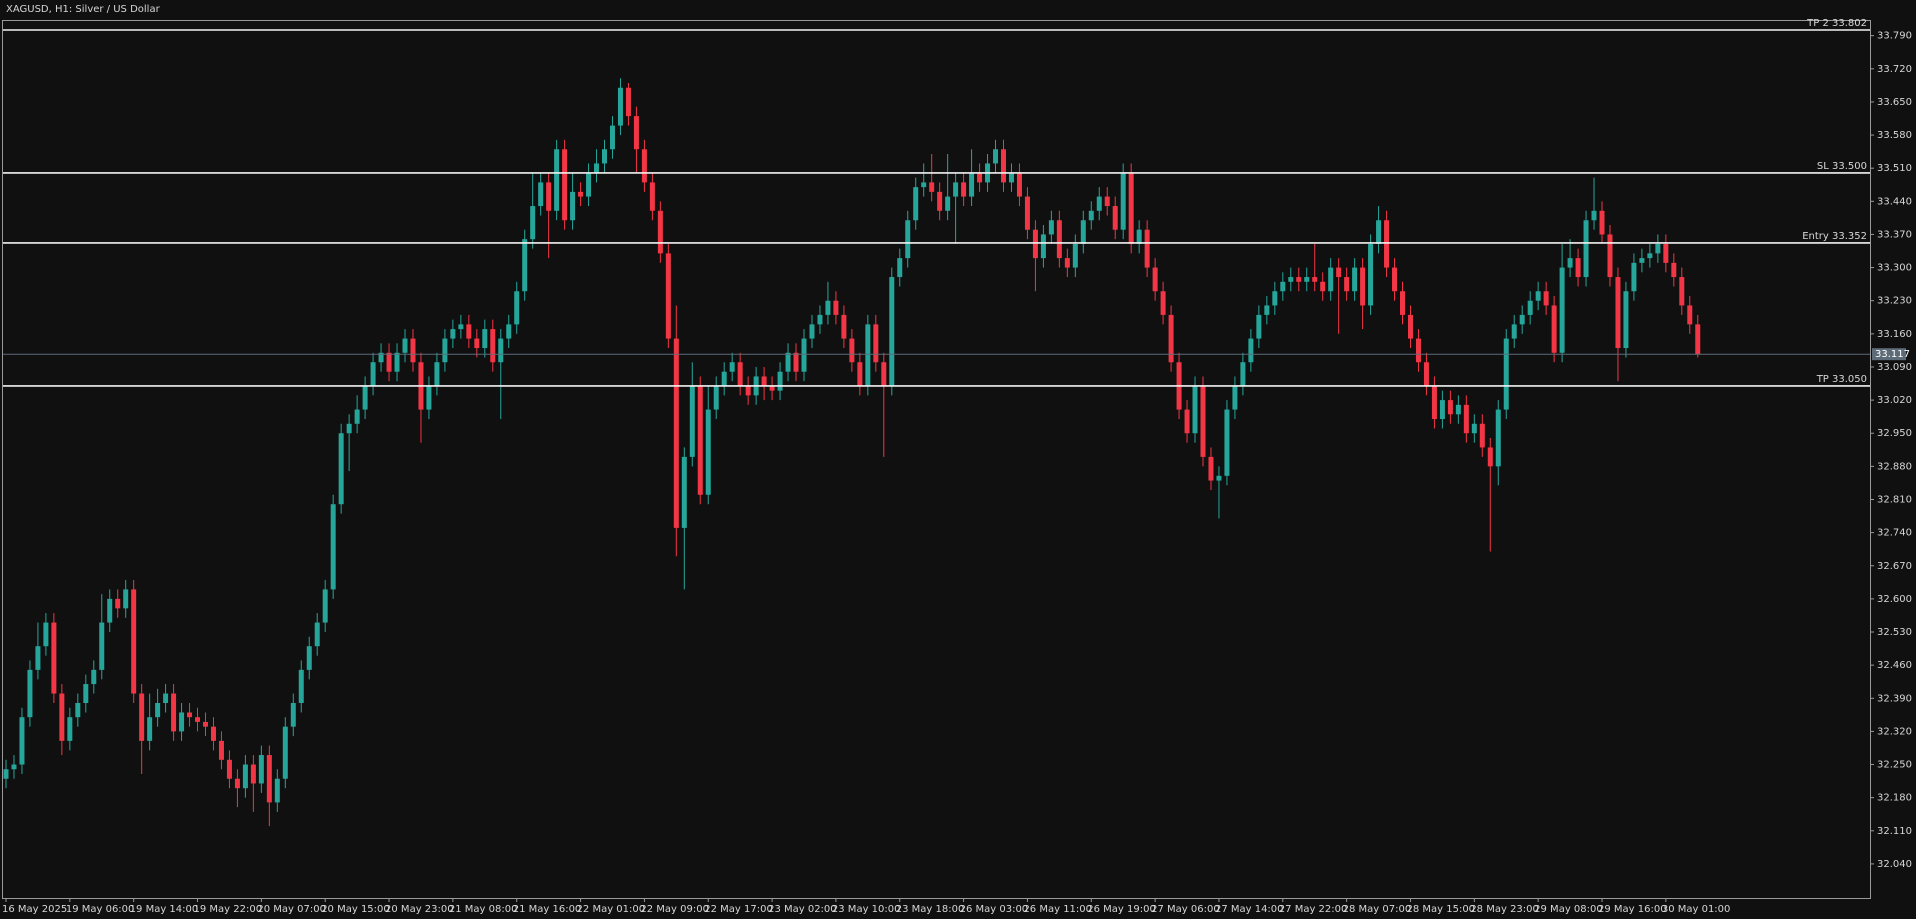 The height and width of the screenshot is (919, 1916). What do you see at coordinates (1894, 268) in the screenshot?
I see `y-tick-label: 33.300` at bounding box center [1894, 268].